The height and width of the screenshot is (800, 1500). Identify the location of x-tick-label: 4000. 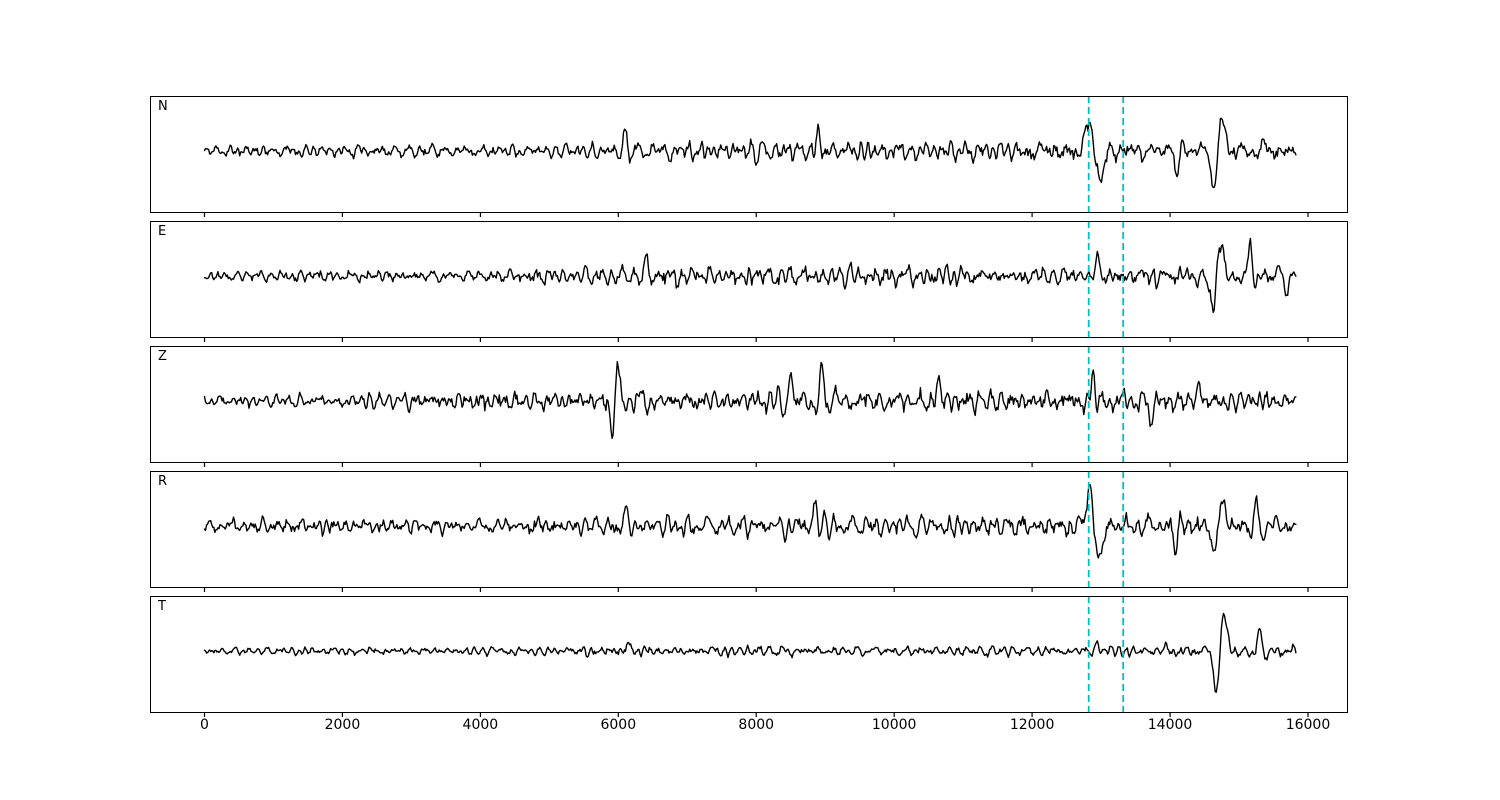
(480, 725).